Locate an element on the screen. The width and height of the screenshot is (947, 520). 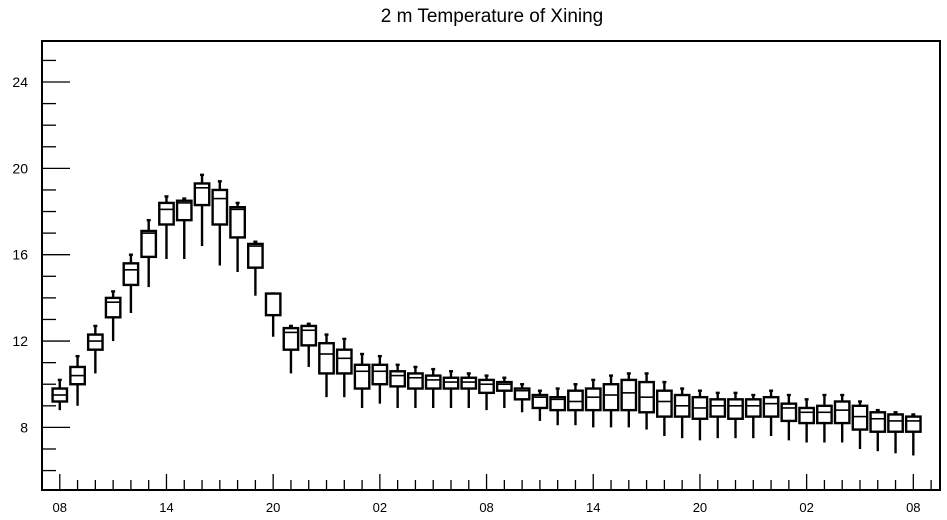
y-tick-label: 8 is located at coordinates (24, 427).